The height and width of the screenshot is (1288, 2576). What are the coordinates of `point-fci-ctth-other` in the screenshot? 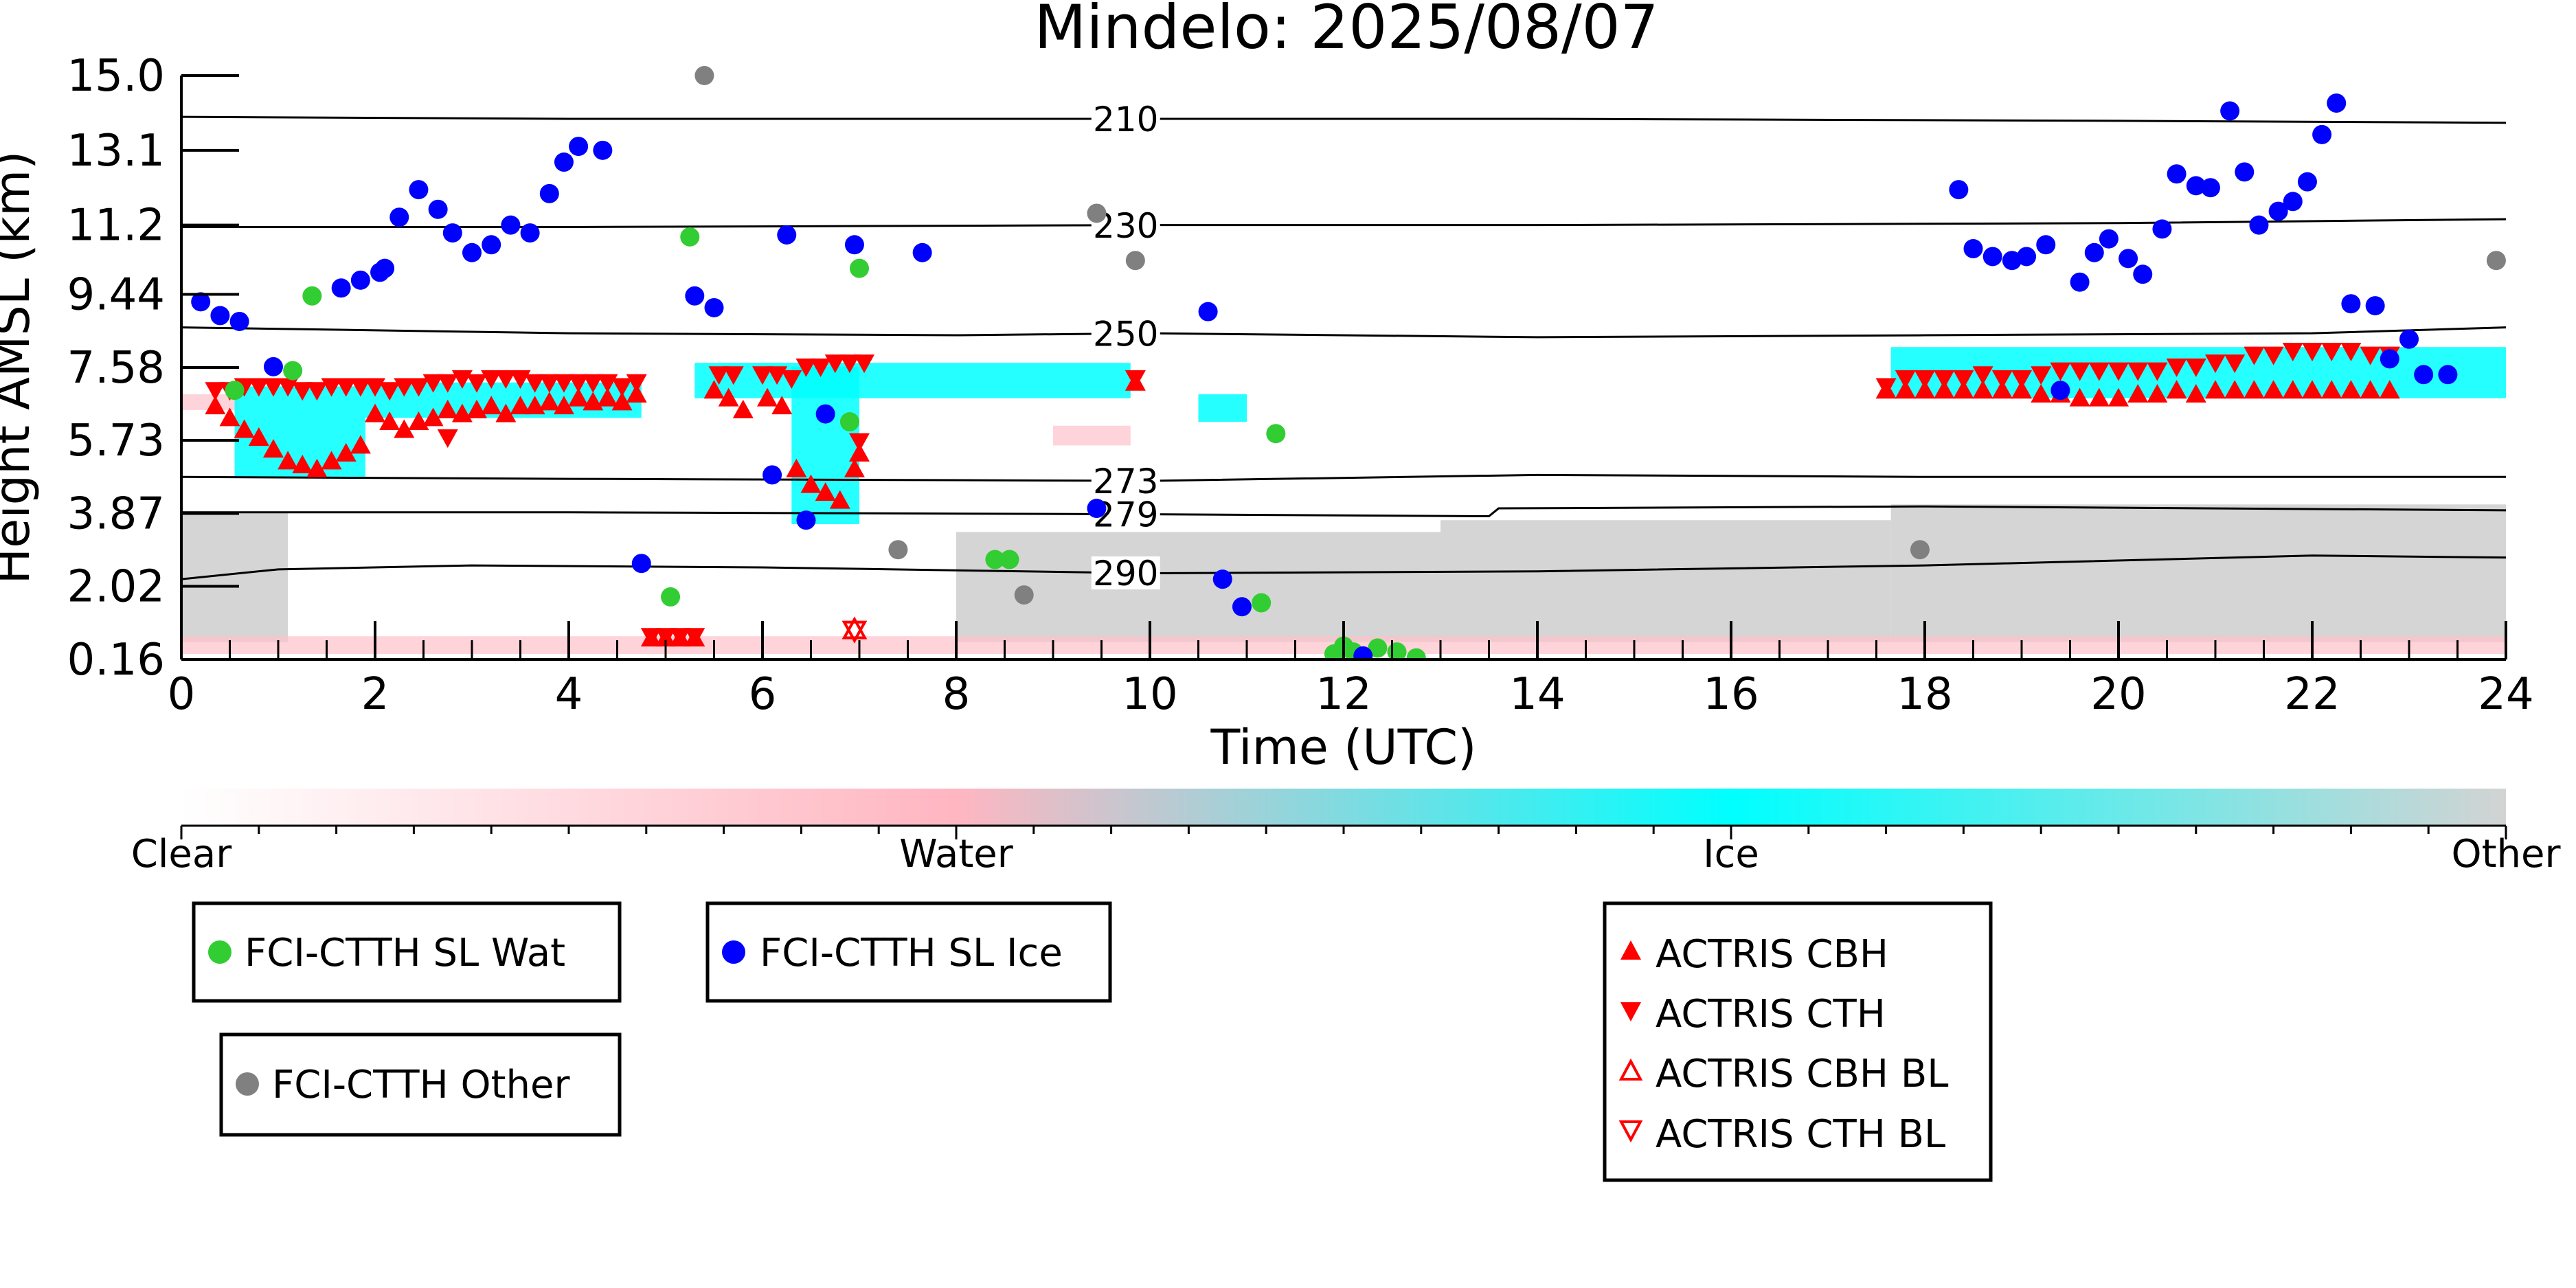 It's located at (1135, 261).